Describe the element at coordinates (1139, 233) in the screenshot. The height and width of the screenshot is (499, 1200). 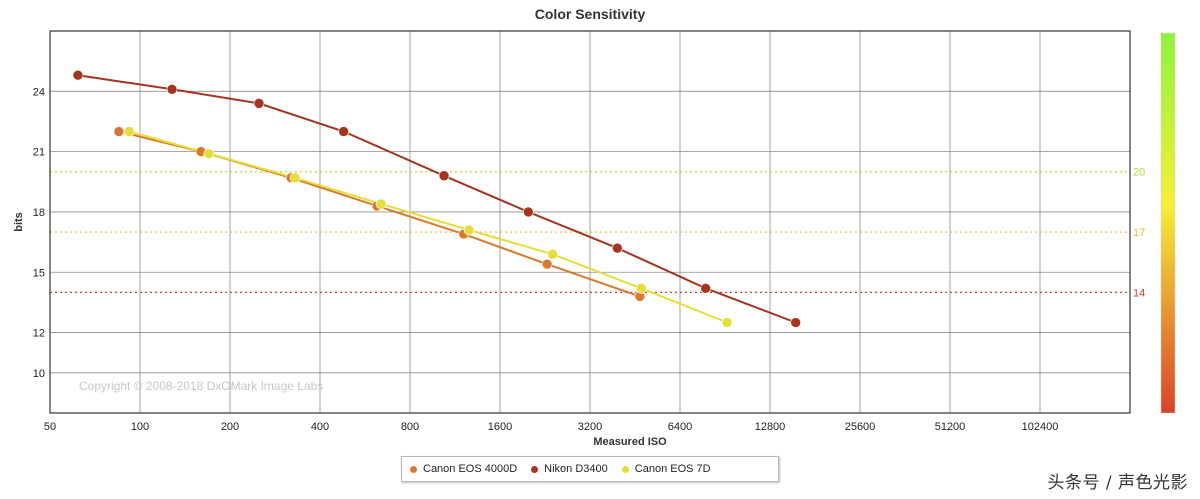
I see `reference-label-17: 17` at that location.